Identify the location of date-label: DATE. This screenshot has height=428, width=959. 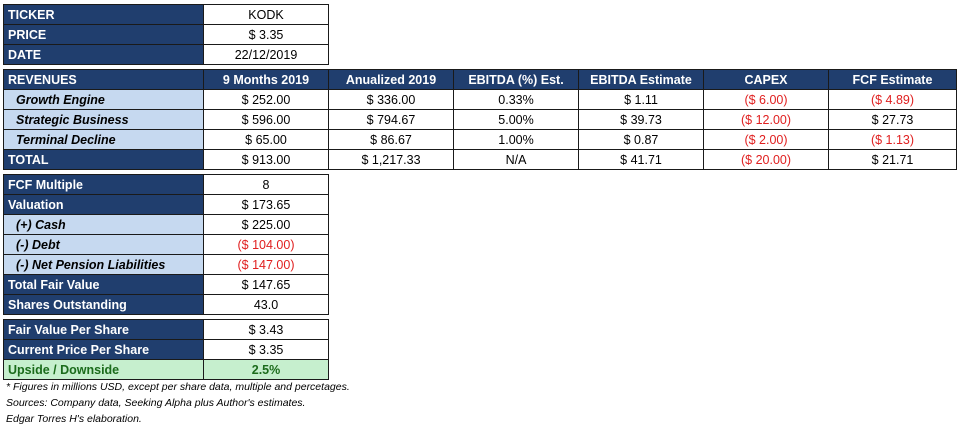
(103, 54).